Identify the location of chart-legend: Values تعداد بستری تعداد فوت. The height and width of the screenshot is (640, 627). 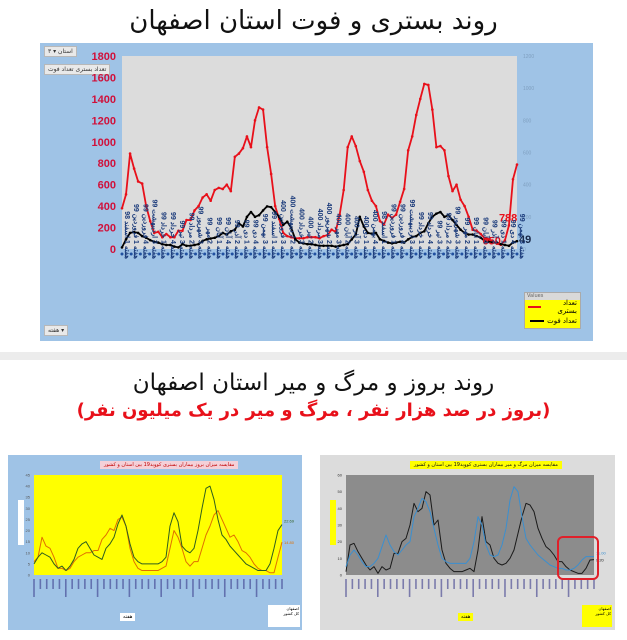
(552, 310).